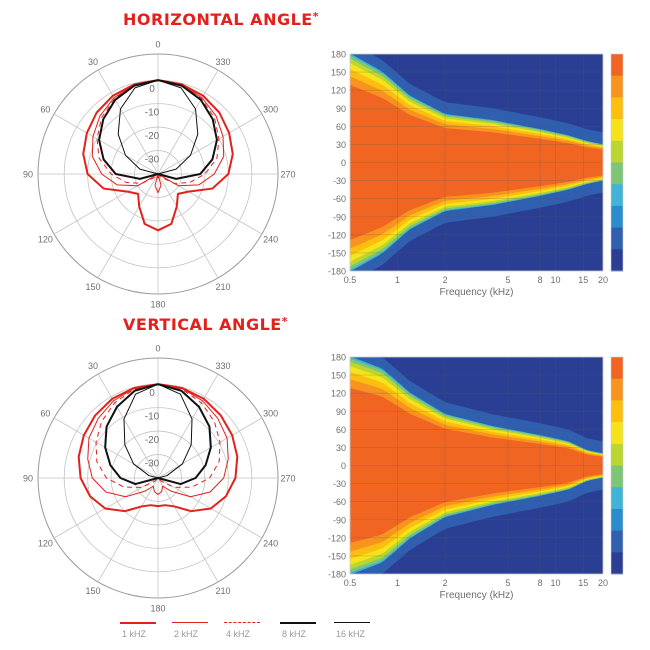 The width and height of the screenshot is (650, 650). Describe the element at coordinates (337, 253) in the screenshot. I see `heatmap-y-tick-label: -150` at that location.